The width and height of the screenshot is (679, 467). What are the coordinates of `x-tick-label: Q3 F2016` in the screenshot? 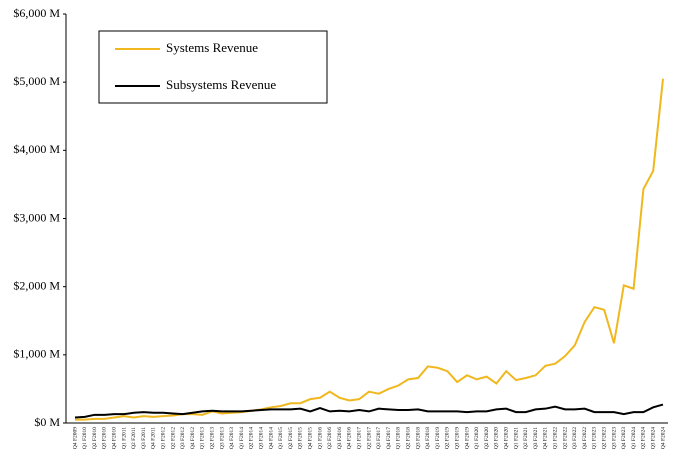 It's located at (340, 438).